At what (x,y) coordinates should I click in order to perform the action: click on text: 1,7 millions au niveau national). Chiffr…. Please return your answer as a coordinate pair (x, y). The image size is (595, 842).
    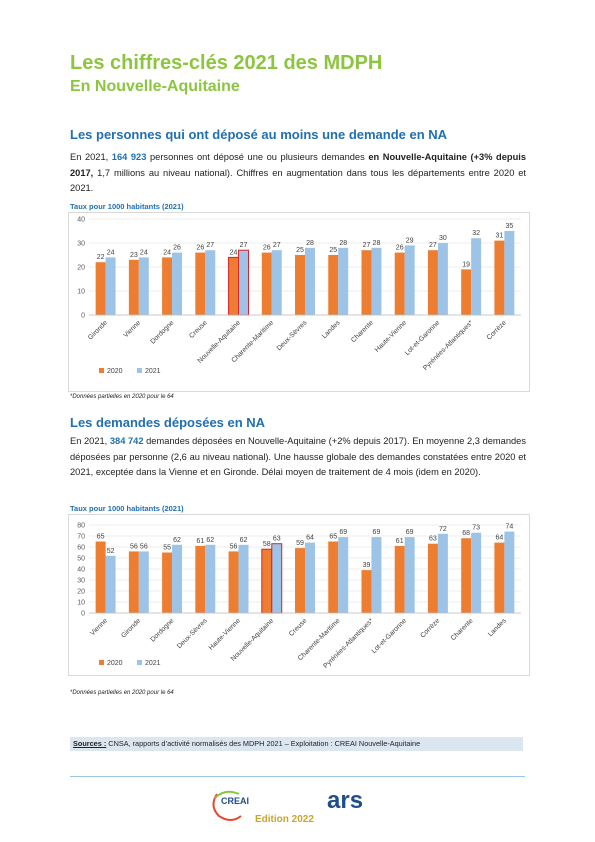
    Looking at the image, I should click on (298, 180).